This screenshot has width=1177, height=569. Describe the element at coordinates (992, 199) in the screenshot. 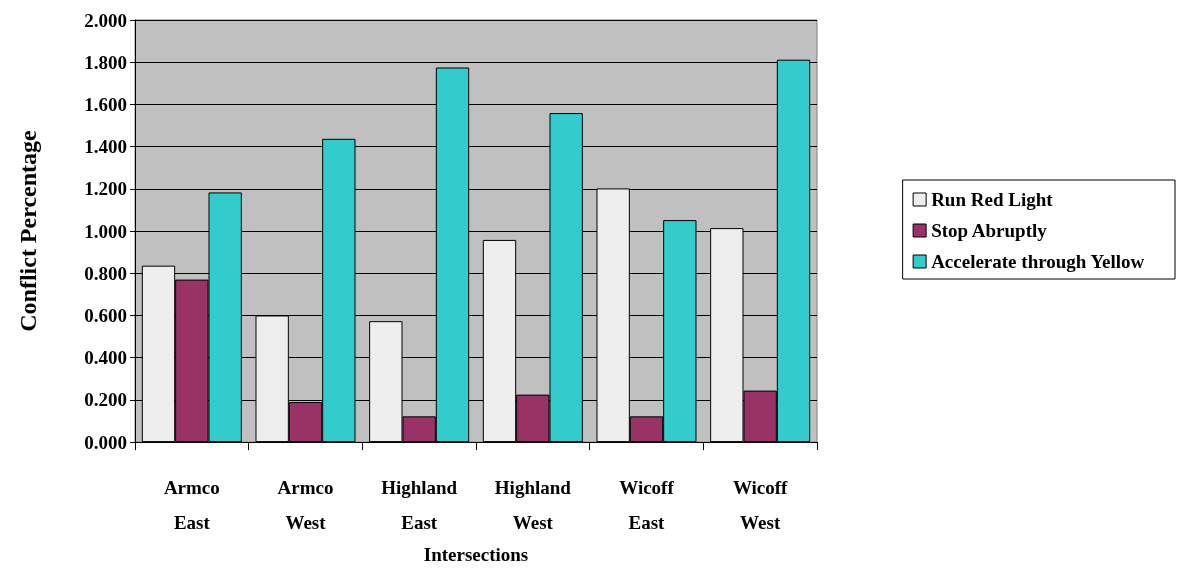

I see `legend-label: Run Red Light` at that location.